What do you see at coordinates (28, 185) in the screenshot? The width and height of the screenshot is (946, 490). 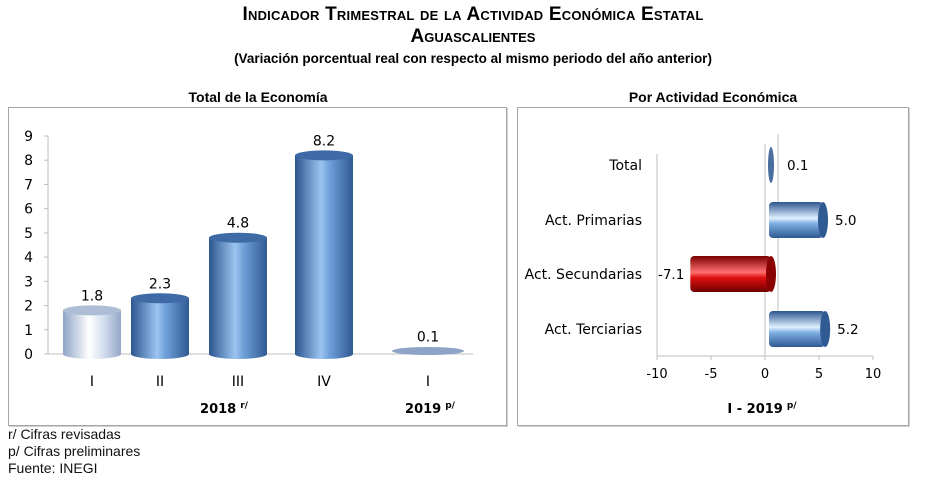 I see `y-tick-label: 7` at bounding box center [28, 185].